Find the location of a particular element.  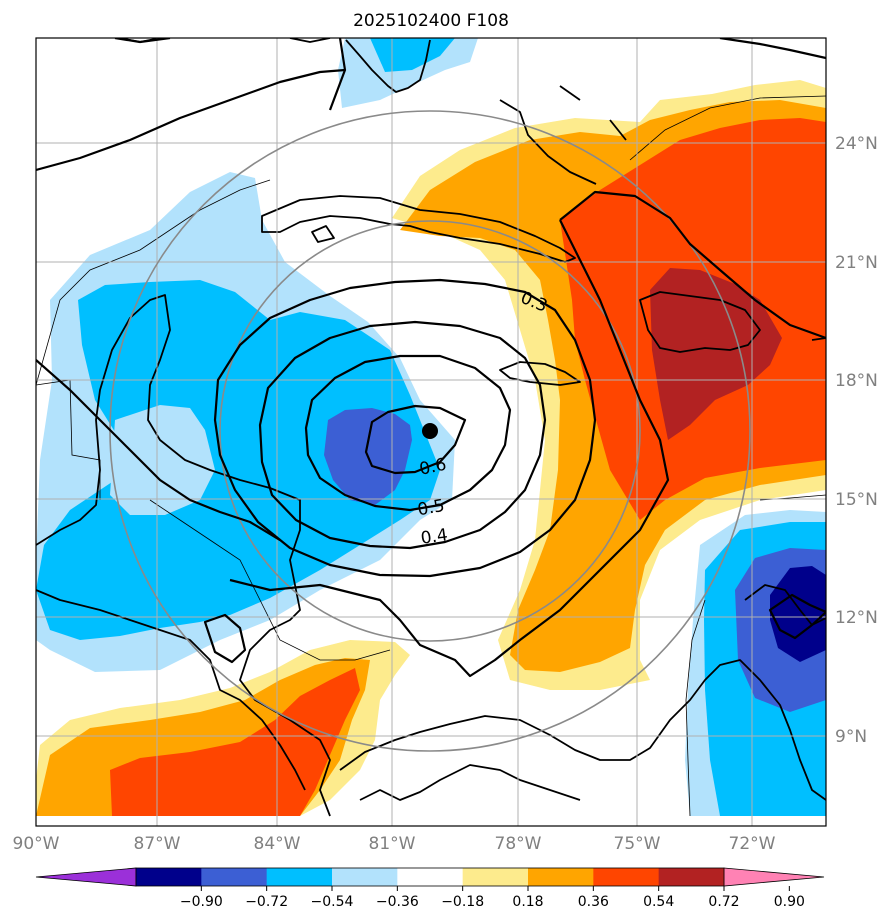

border-colombia-venezuela is located at coordinates (695, 708).